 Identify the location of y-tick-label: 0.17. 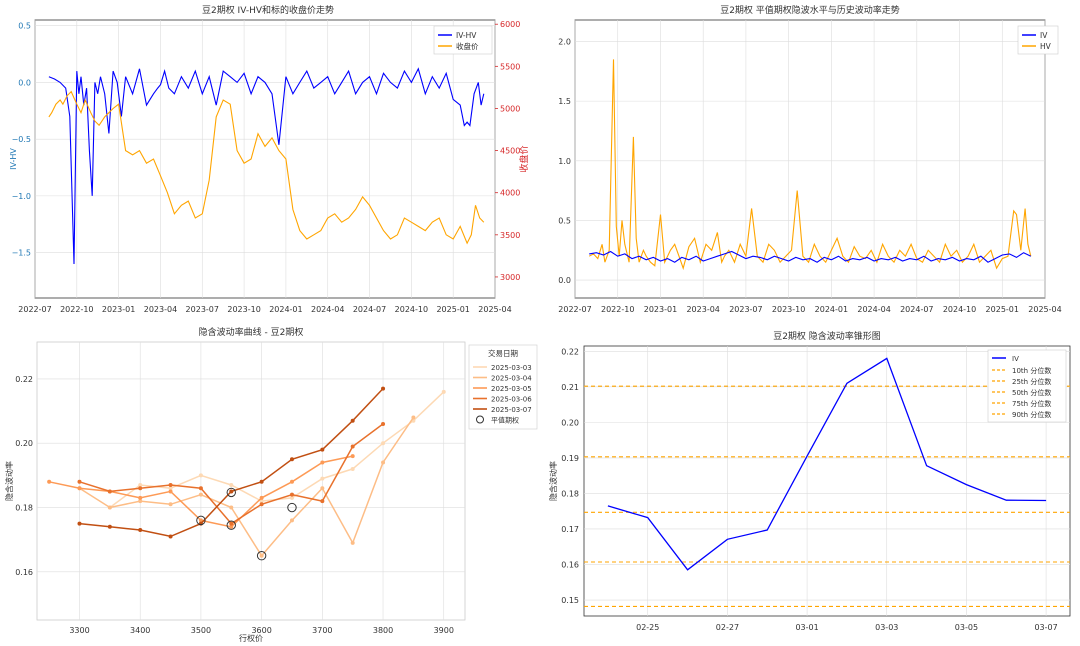
(570, 529).